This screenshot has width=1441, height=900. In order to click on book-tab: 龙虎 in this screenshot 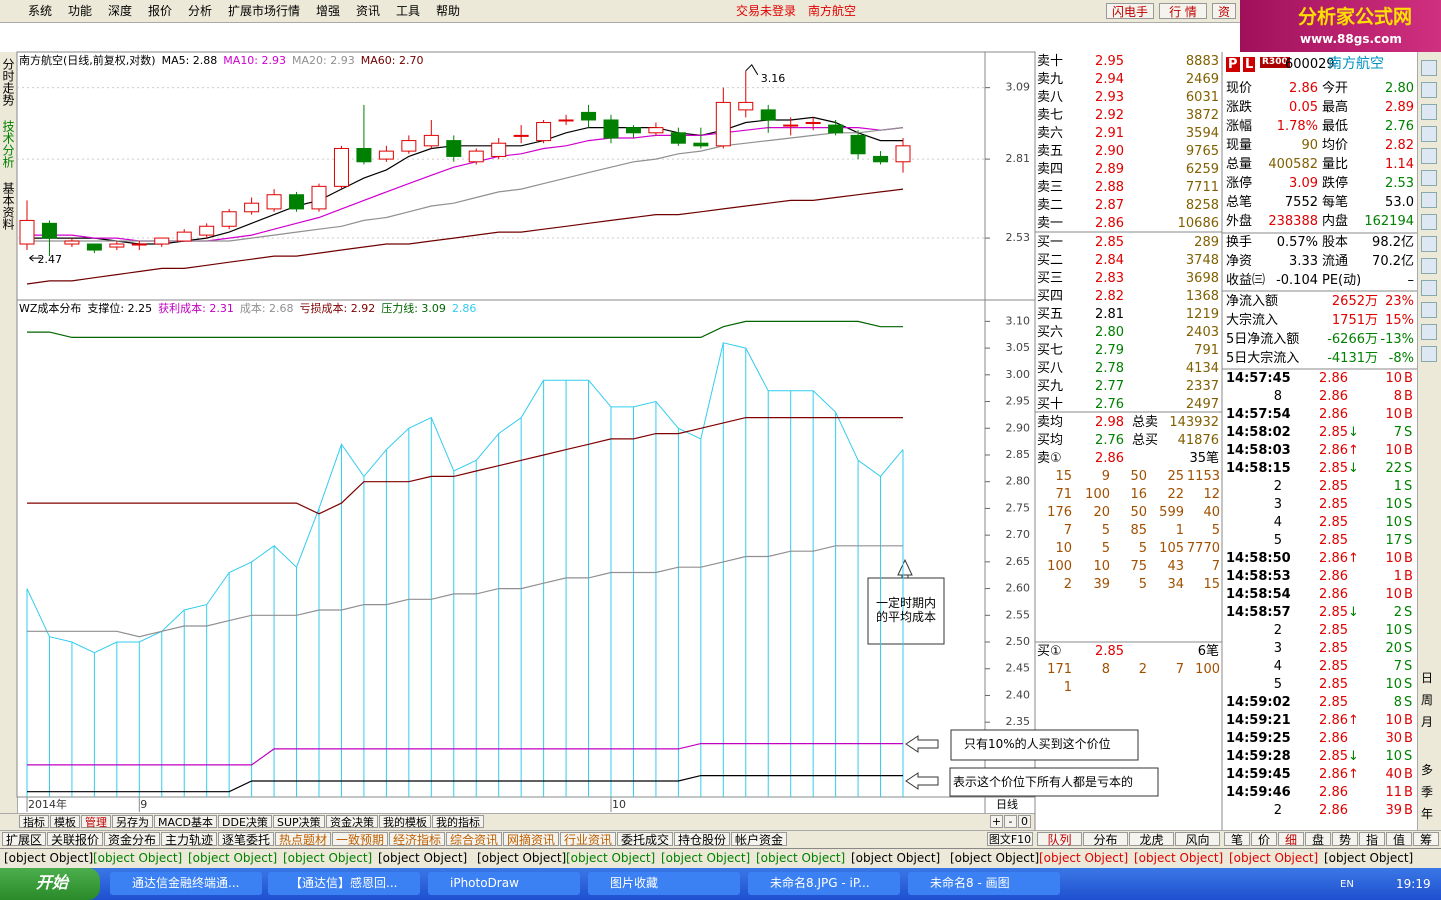, I will do `click(1151, 839)`.